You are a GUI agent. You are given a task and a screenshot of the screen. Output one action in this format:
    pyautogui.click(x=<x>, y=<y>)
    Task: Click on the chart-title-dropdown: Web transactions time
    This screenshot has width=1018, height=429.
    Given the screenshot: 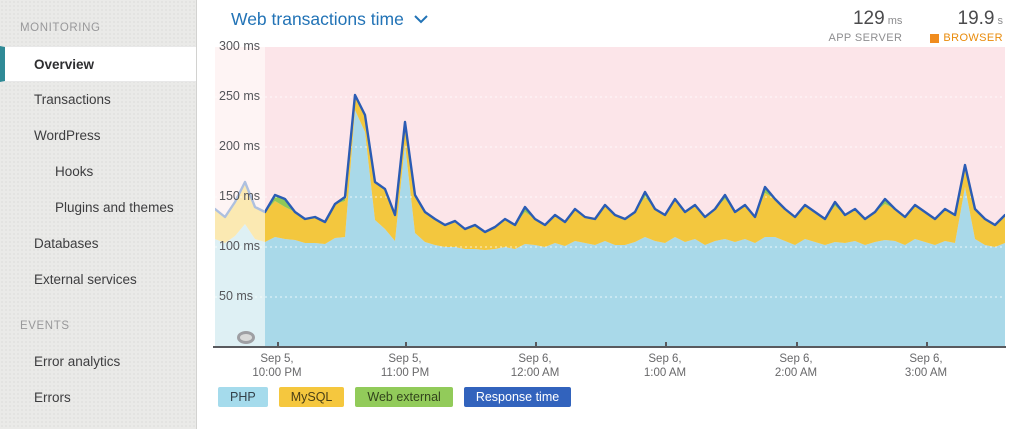 What is the action you would take?
    pyautogui.click(x=329, y=19)
    